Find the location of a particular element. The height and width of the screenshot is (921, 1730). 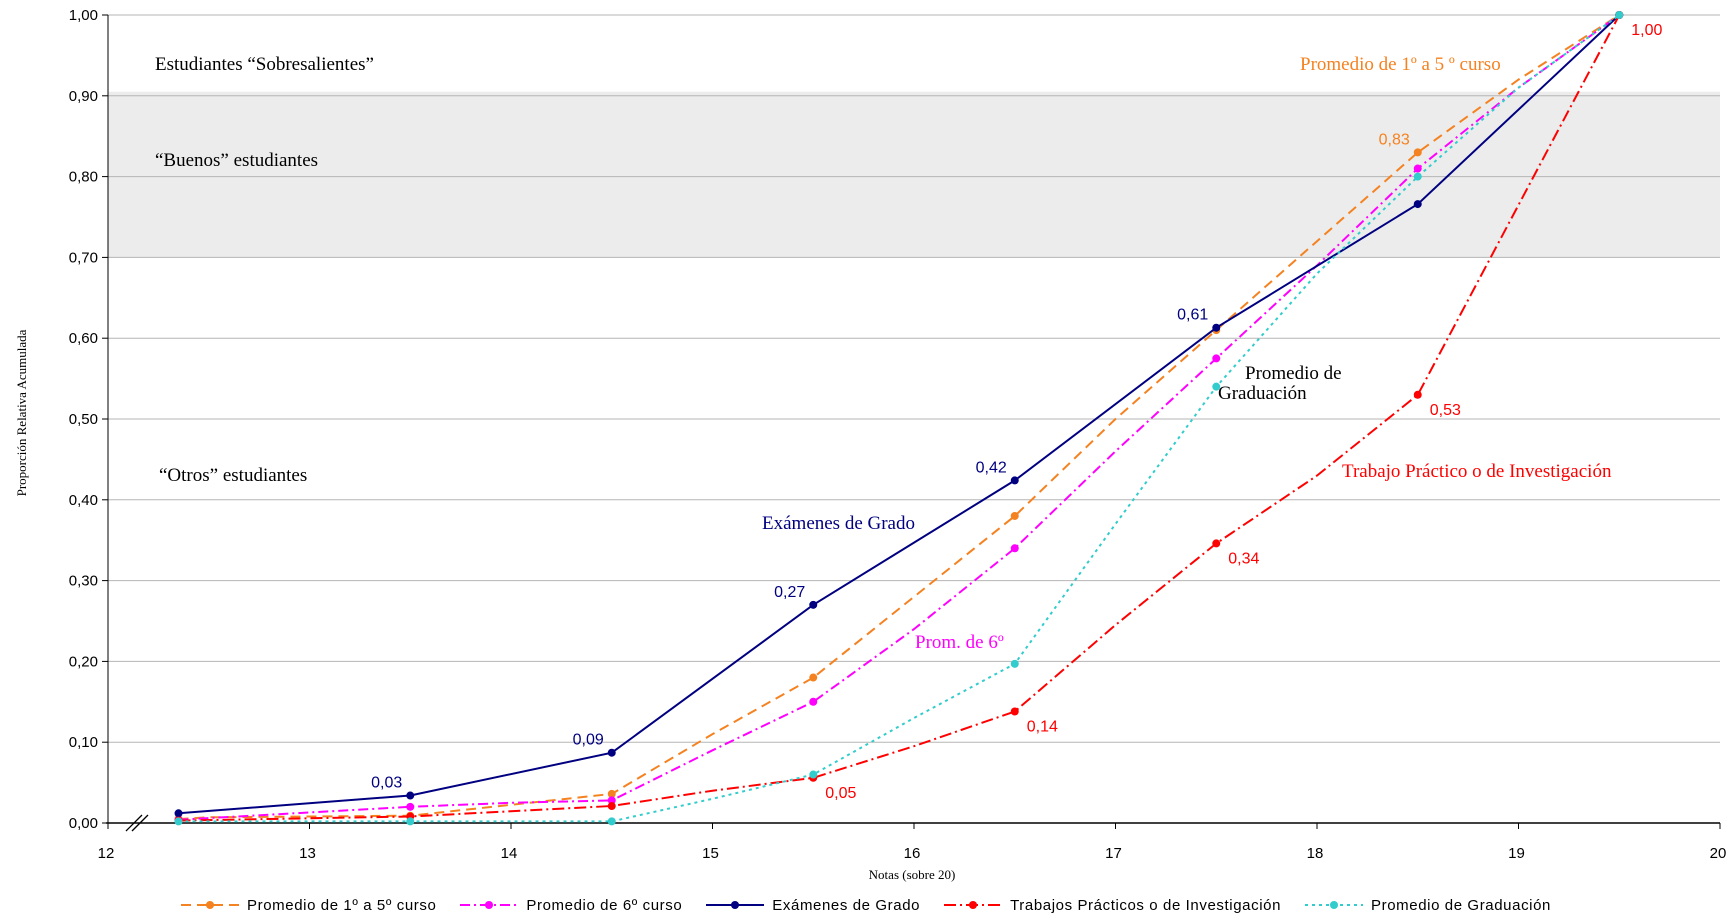

y-tick-label: 0,20 is located at coordinates (83, 661).